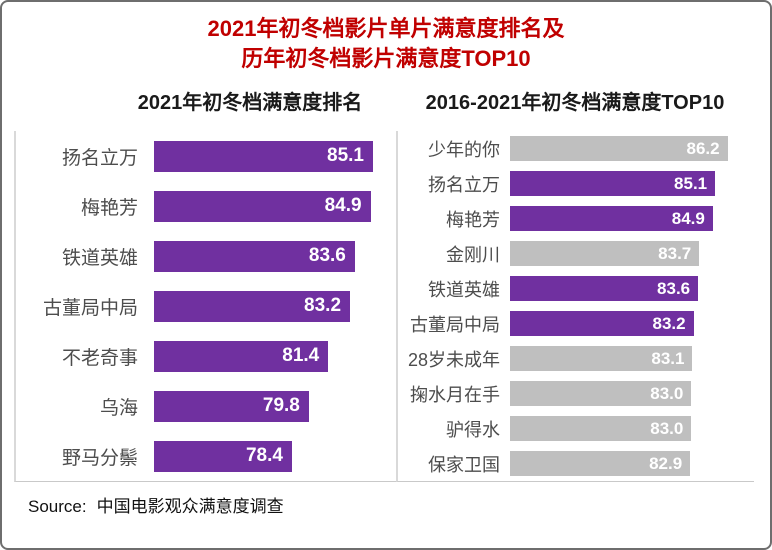 The height and width of the screenshot is (550, 772). I want to click on bar-track: 82.9, so click(629, 463).